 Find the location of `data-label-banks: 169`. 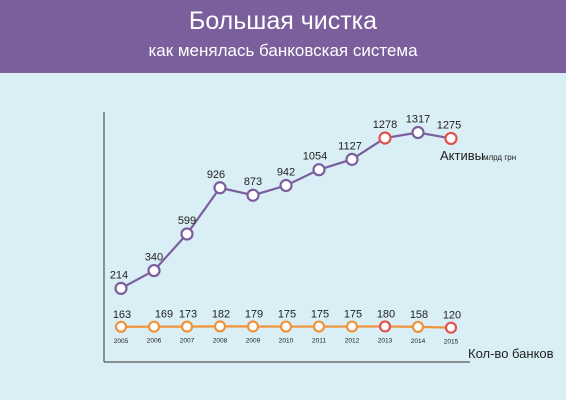

data-label-banks: 169 is located at coordinates (164, 315).